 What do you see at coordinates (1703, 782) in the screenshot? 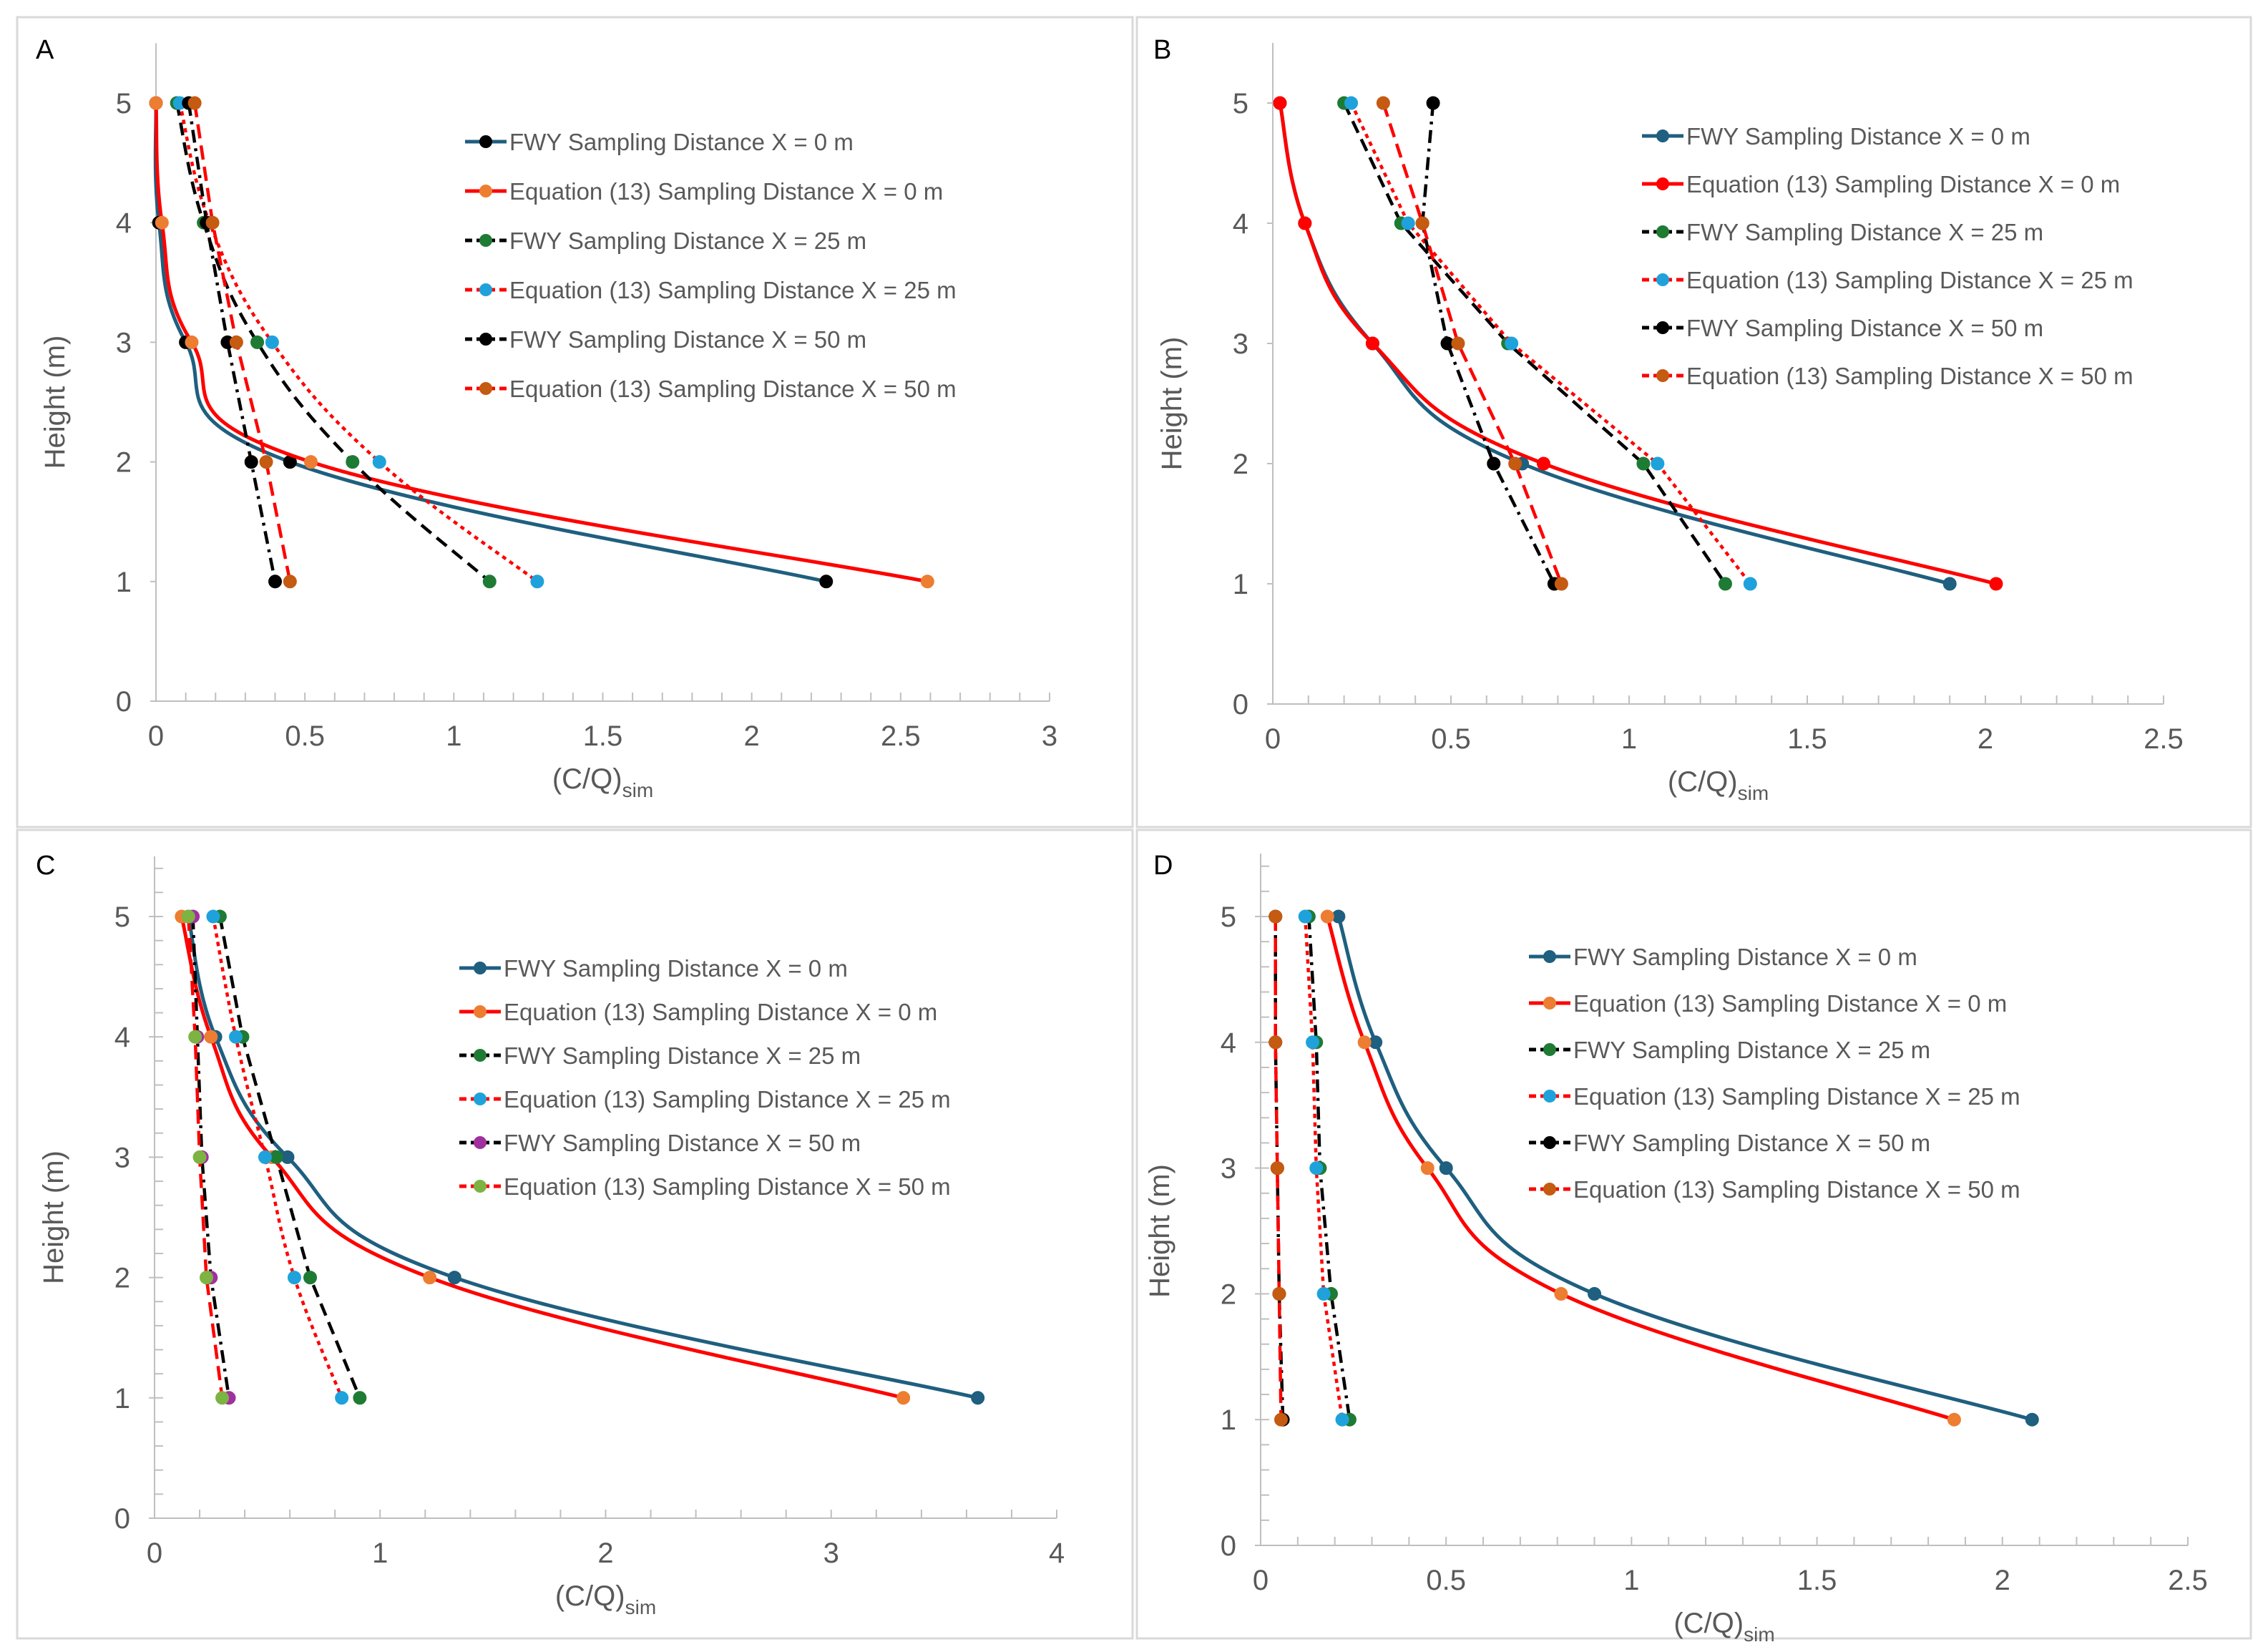
I see `x-axis-title-main: (C/Q)` at bounding box center [1703, 782].